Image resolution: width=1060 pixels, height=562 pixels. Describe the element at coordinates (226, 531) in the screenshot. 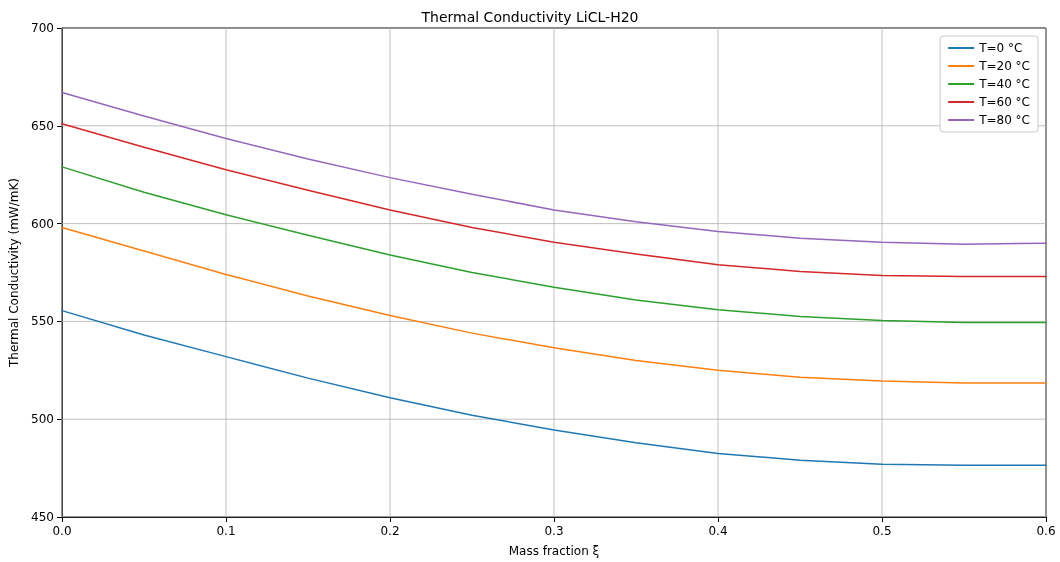

I see `x-tick-label: 0.1` at that location.